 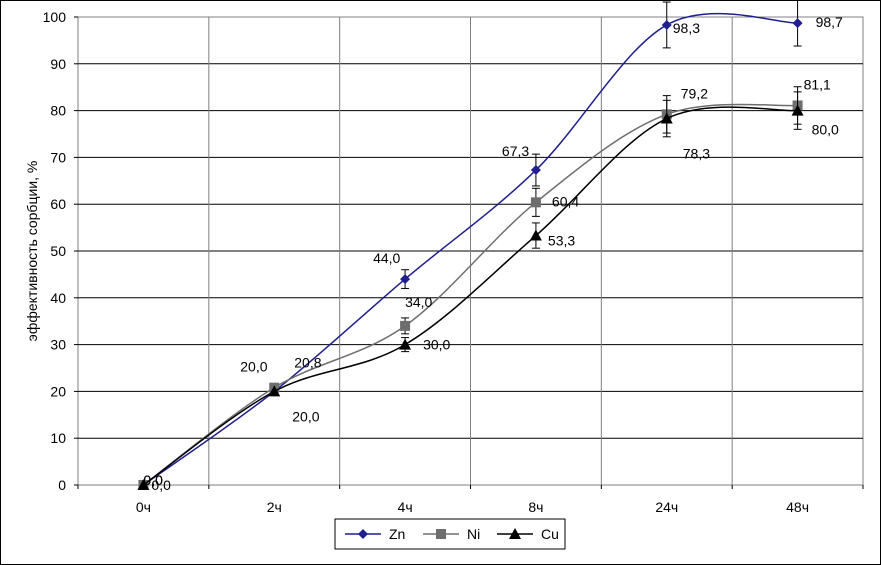 I want to click on x-tick-label: 2ч, so click(x=274, y=507).